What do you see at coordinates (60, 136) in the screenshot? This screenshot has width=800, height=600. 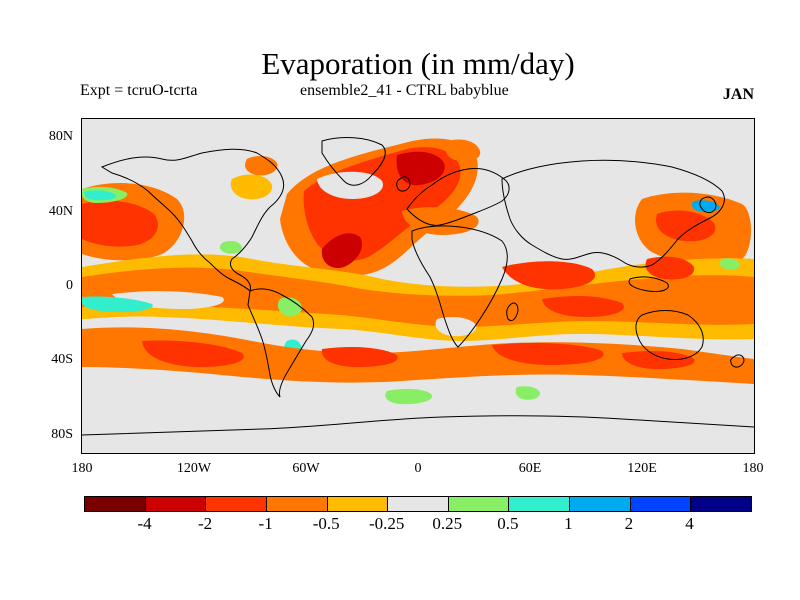 I see `y-tick-80n: 80N` at bounding box center [60, 136].